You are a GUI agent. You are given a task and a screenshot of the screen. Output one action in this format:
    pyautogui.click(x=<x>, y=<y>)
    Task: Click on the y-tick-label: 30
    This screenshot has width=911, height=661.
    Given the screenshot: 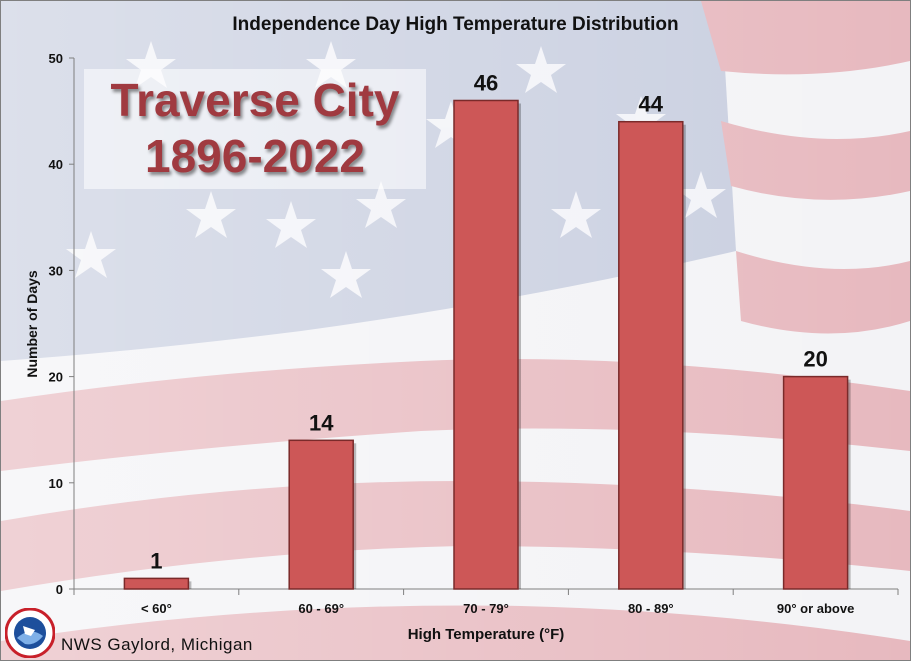 What is the action you would take?
    pyautogui.click(x=56, y=270)
    